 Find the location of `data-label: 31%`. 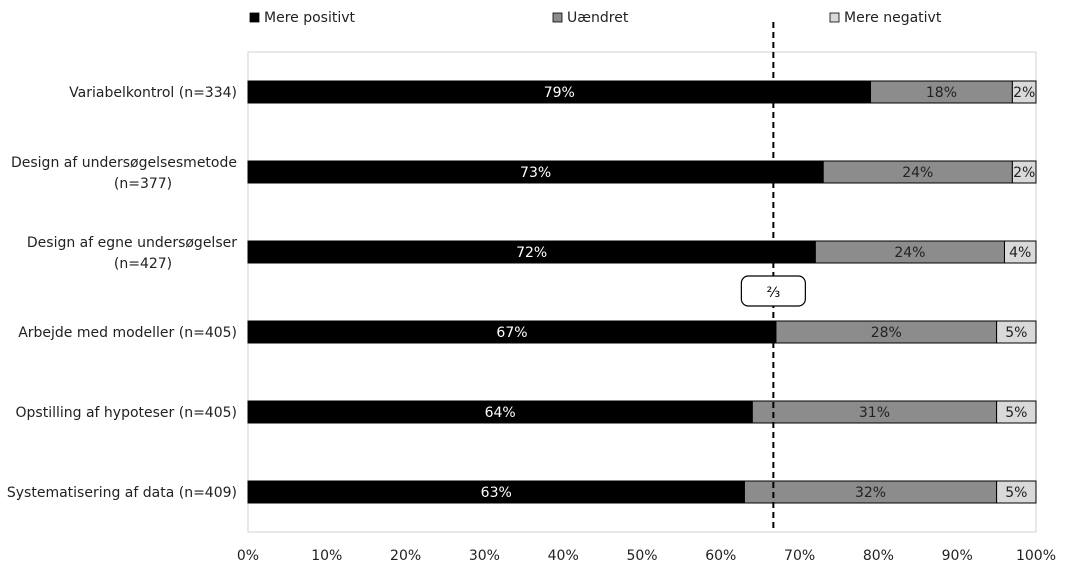

data-label: 31% is located at coordinates (874, 413).